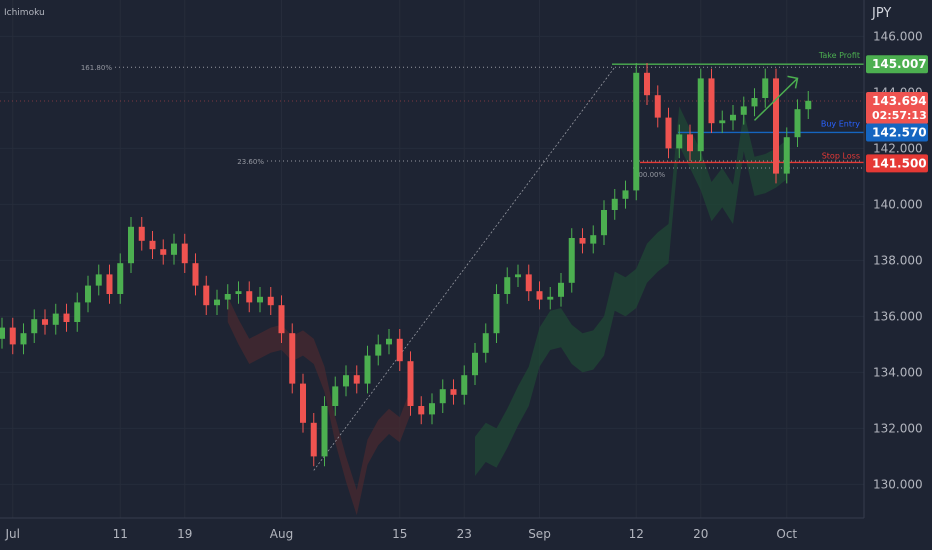 The image size is (932, 550). What do you see at coordinates (899, 115) in the screenshot?
I see `current-price-badge-text: 02:57:13` at bounding box center [899, 115].